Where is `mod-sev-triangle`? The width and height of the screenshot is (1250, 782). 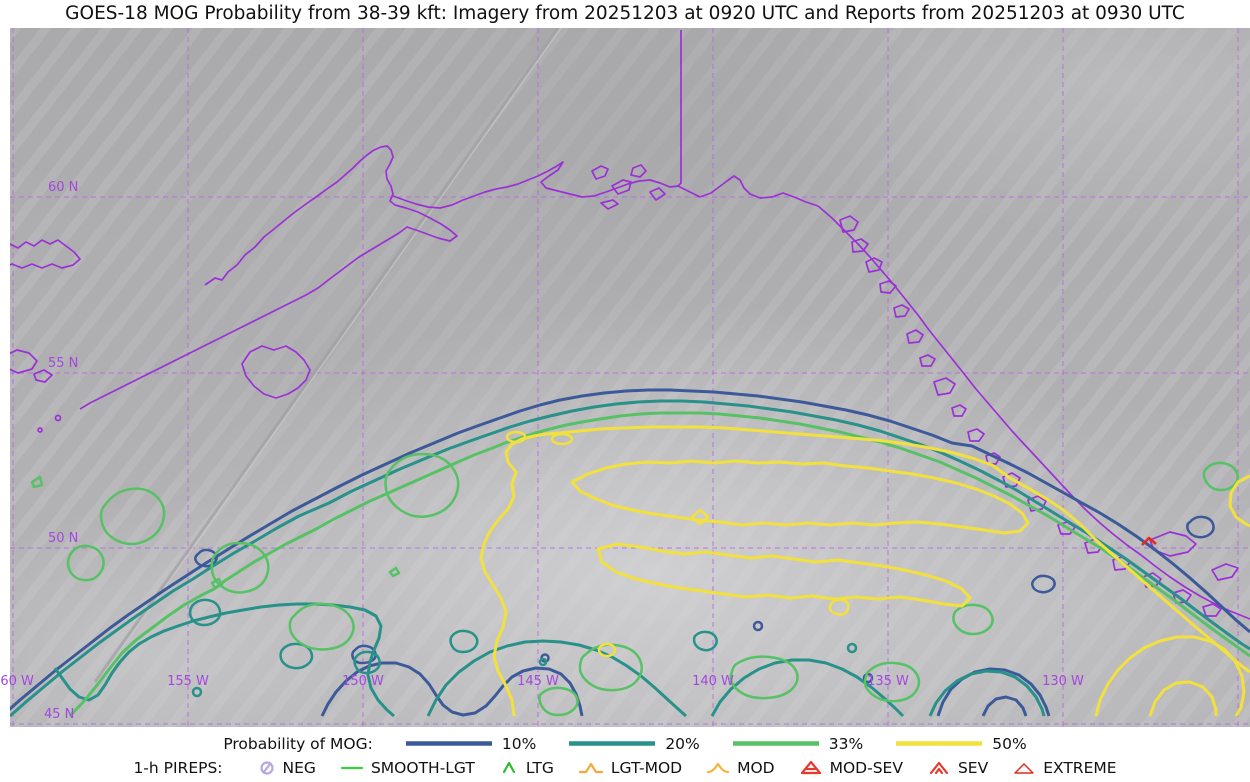
mod-sev-triangle is located at coordinates (810, 767).